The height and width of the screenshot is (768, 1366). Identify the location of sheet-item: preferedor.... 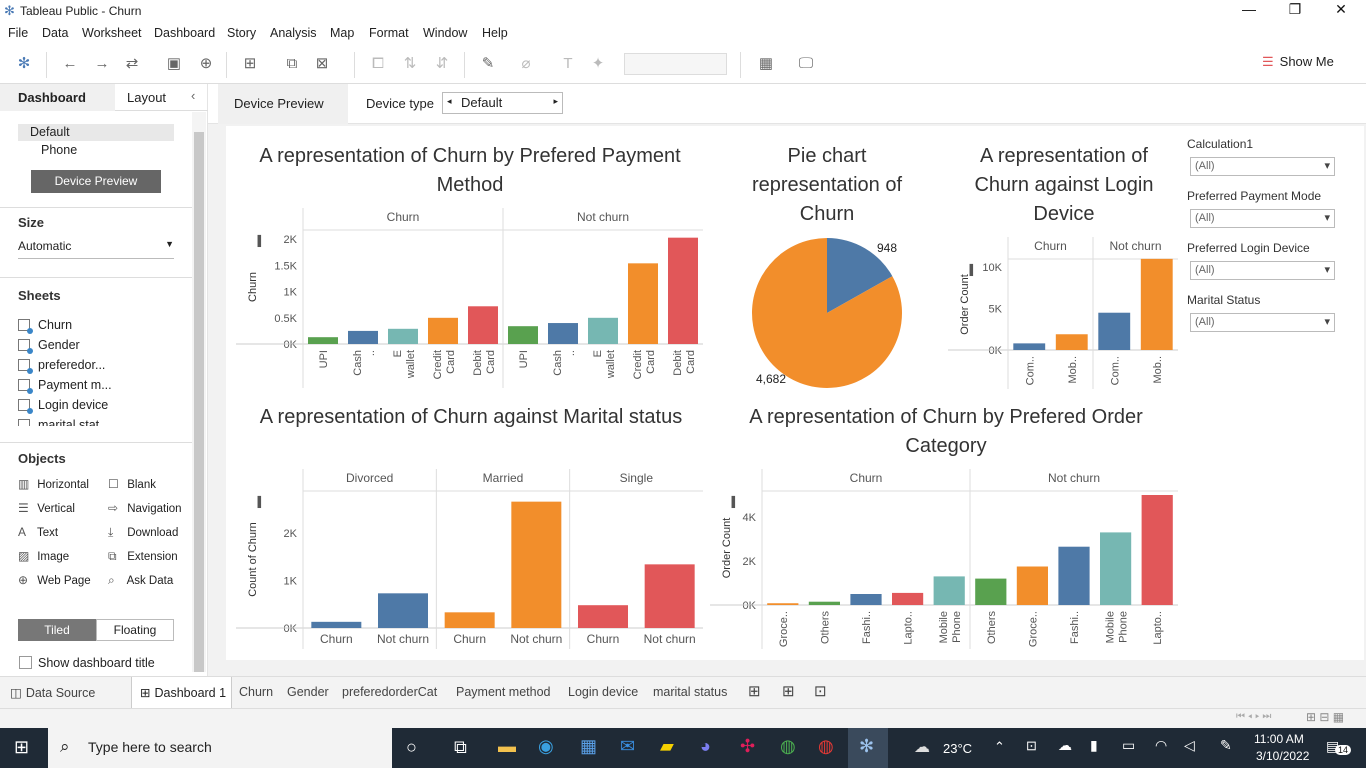
(61, 366).